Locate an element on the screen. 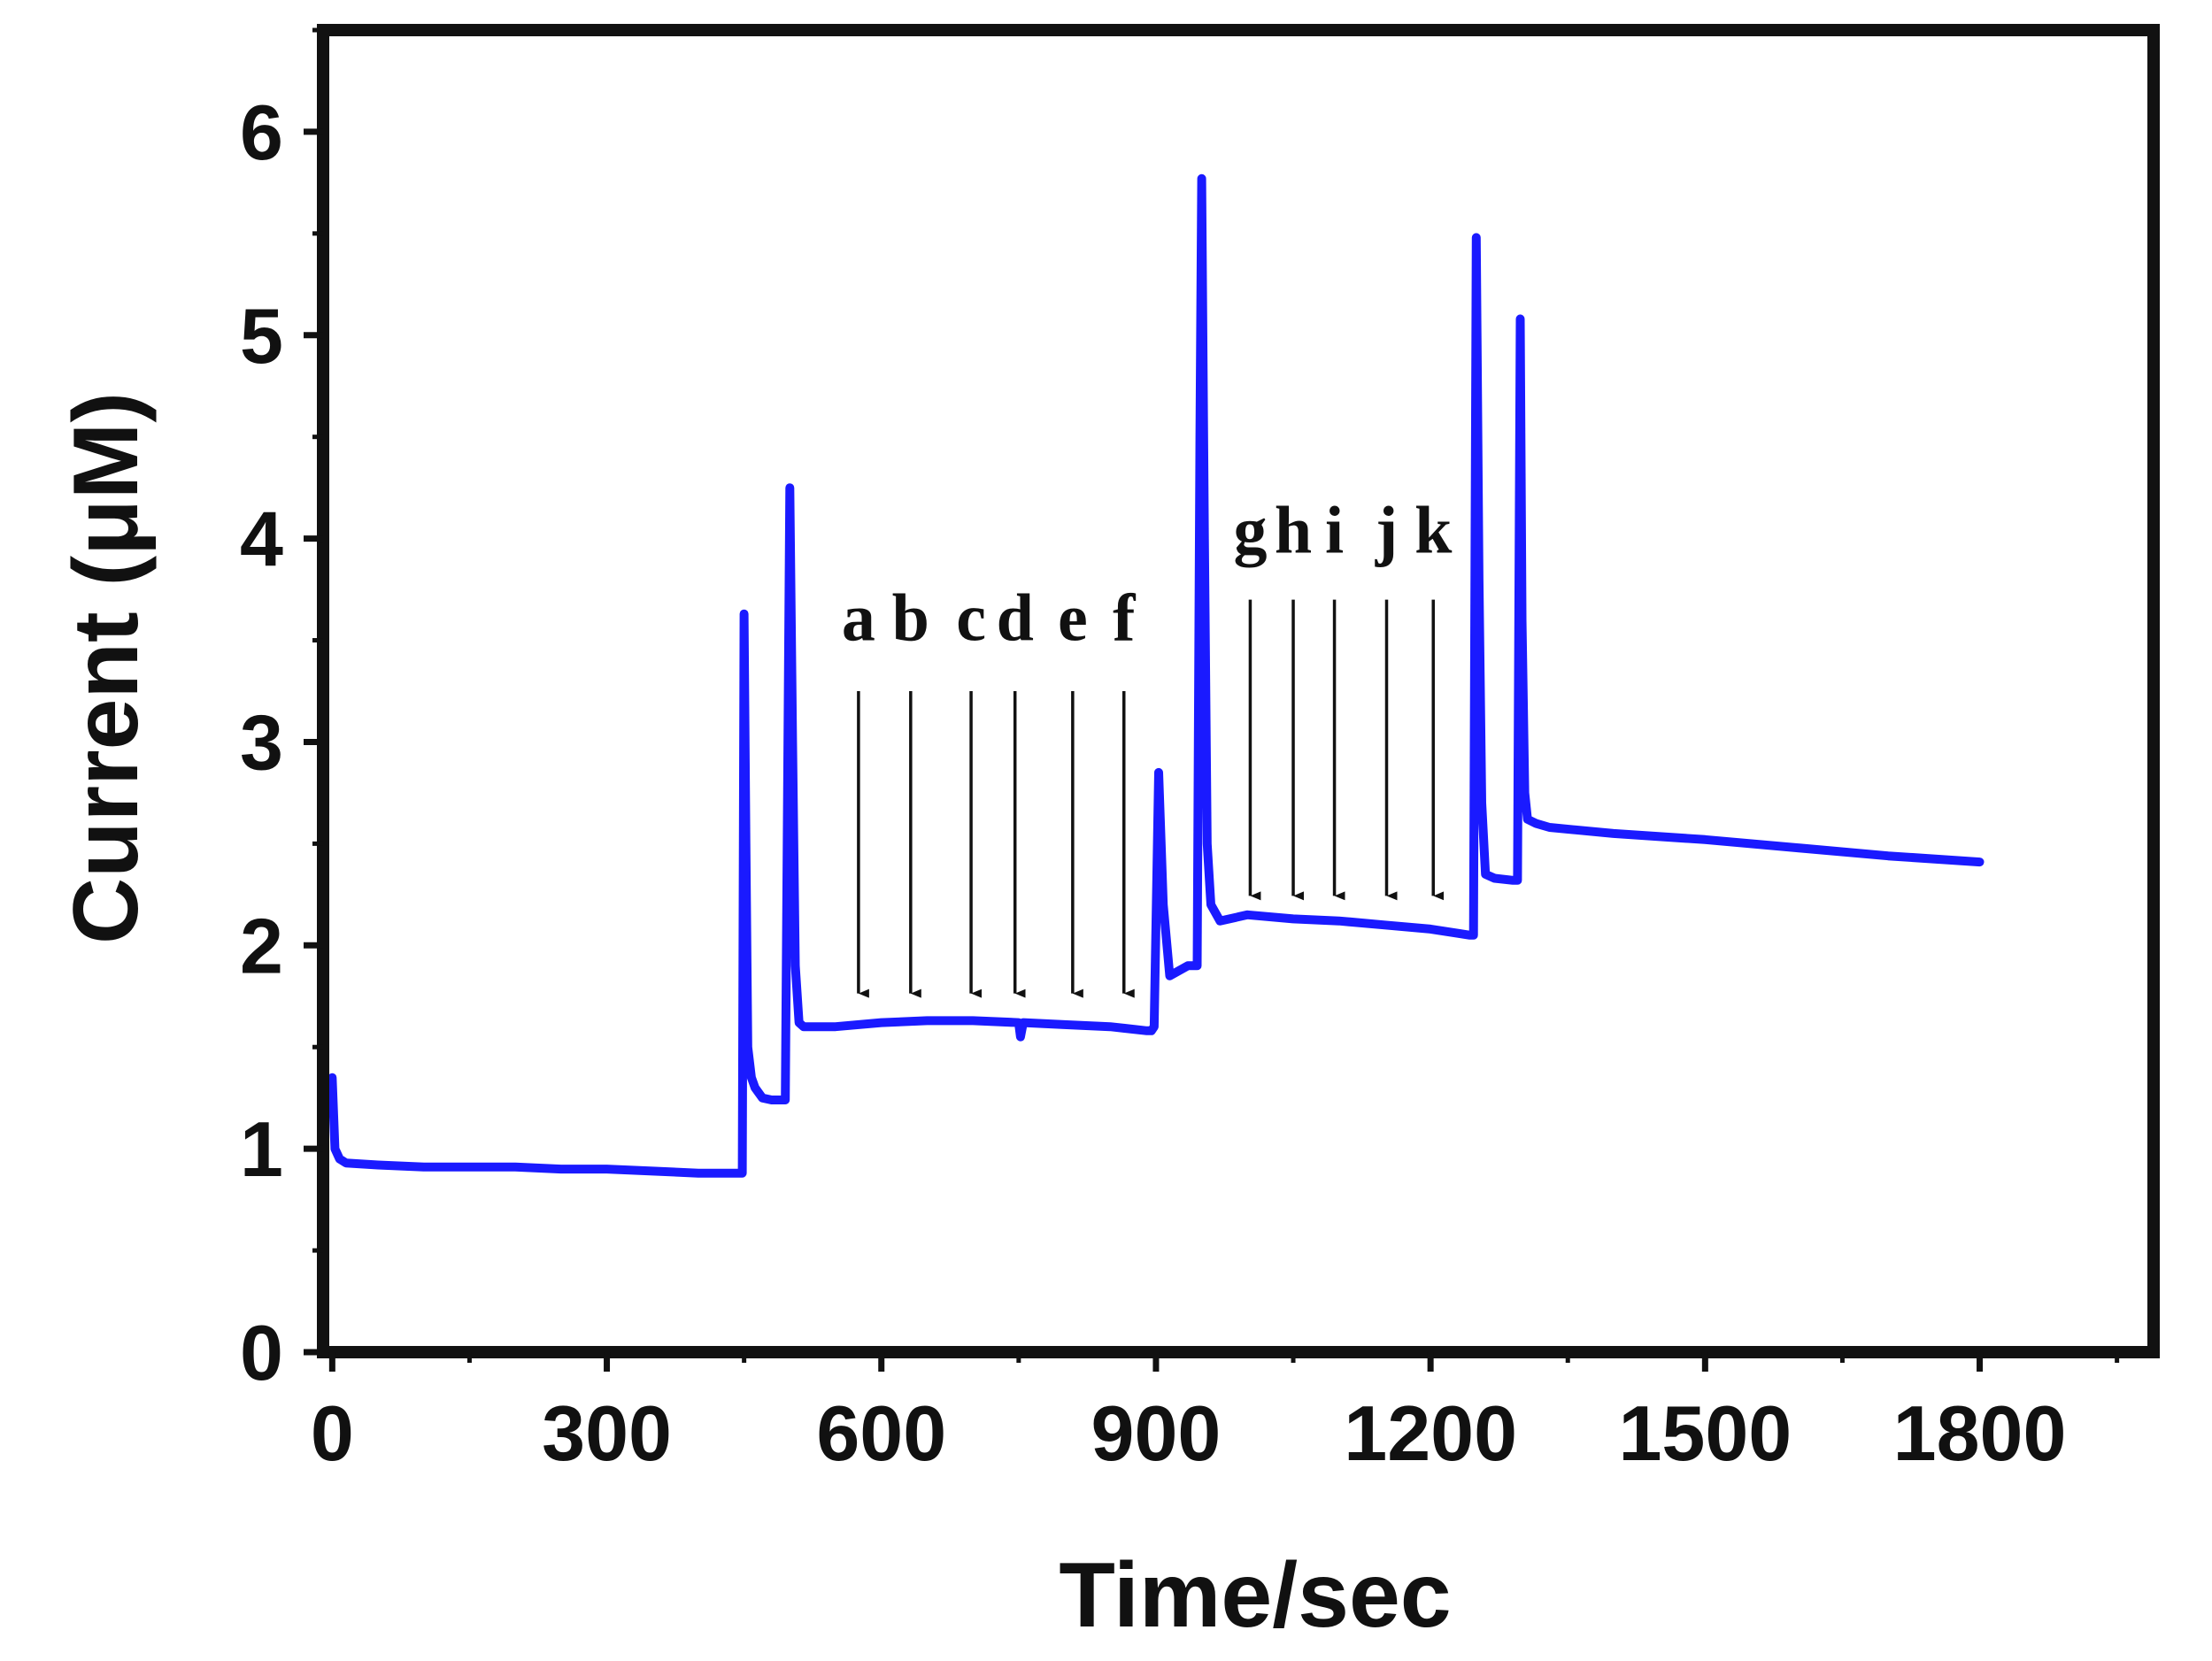 The image size is (2212, 1661). x-tick-label-0: 0 is located at coordinates (332, 1433).